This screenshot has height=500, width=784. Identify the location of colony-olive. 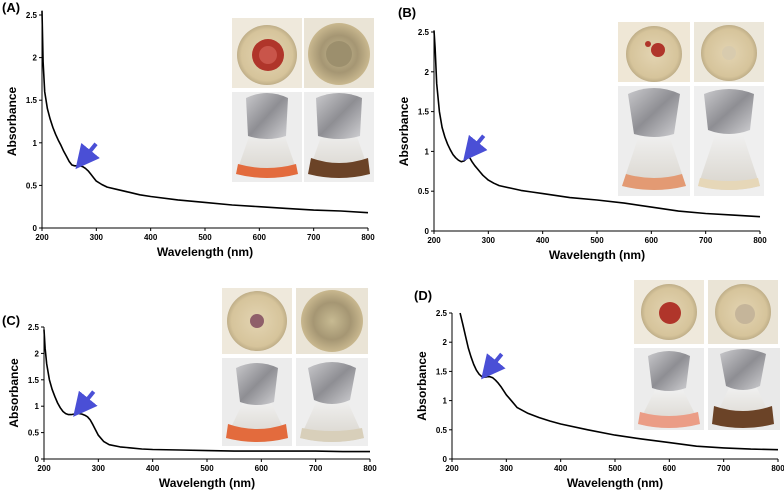
(339, 54).